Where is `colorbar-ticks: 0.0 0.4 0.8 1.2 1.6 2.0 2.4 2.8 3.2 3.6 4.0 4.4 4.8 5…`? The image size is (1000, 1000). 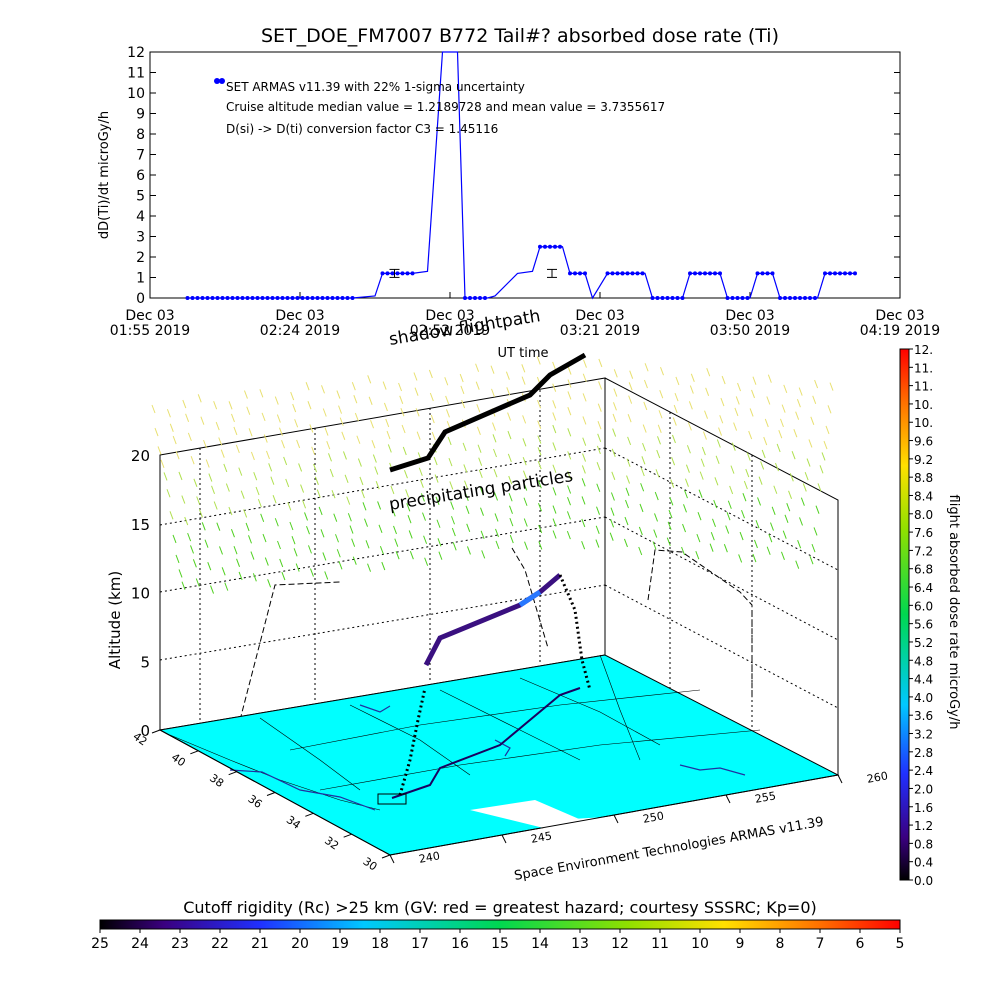
colorbar-ticks: 0.0 0.4 0.8 1.2 1.6 2.0 2.4 2.8 3.2 3.6 4.0 4.4 4.8 5… is located at coordinates (921, 615).